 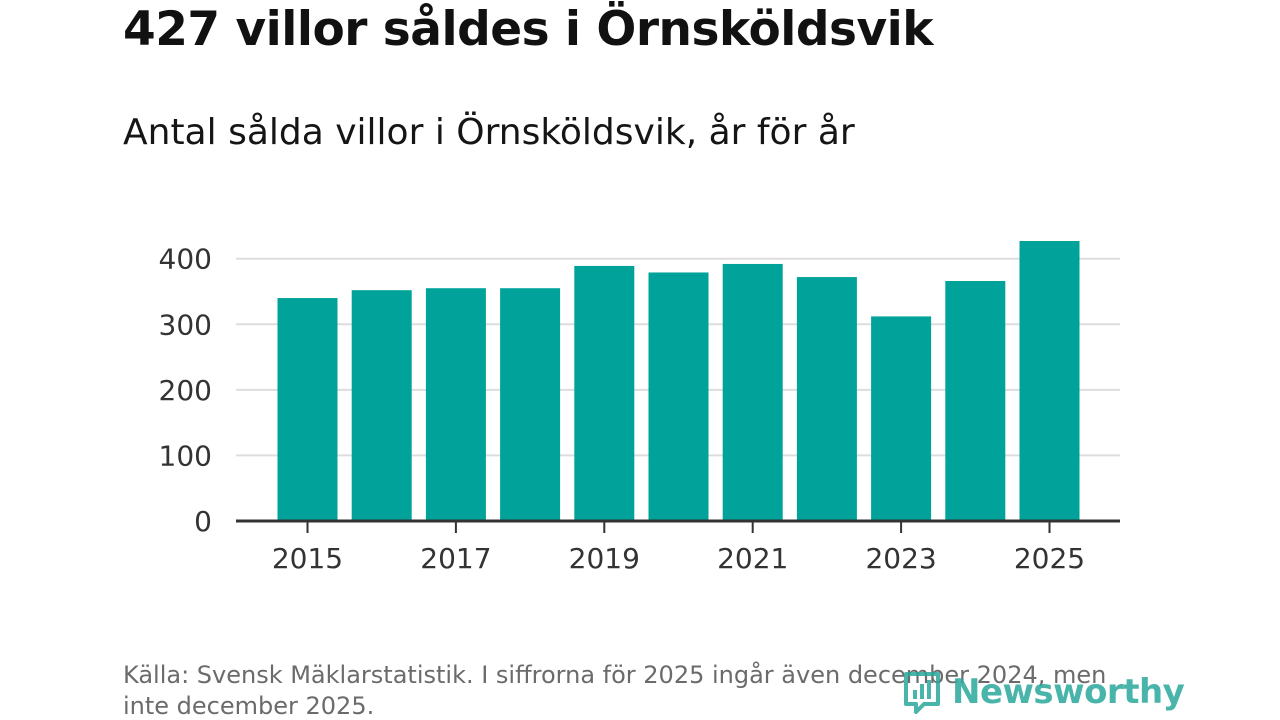 What do you see at coordinates (185, 259) in the screenshot?
I see `y-tick-label: 400` at bounding box center [185, 259].